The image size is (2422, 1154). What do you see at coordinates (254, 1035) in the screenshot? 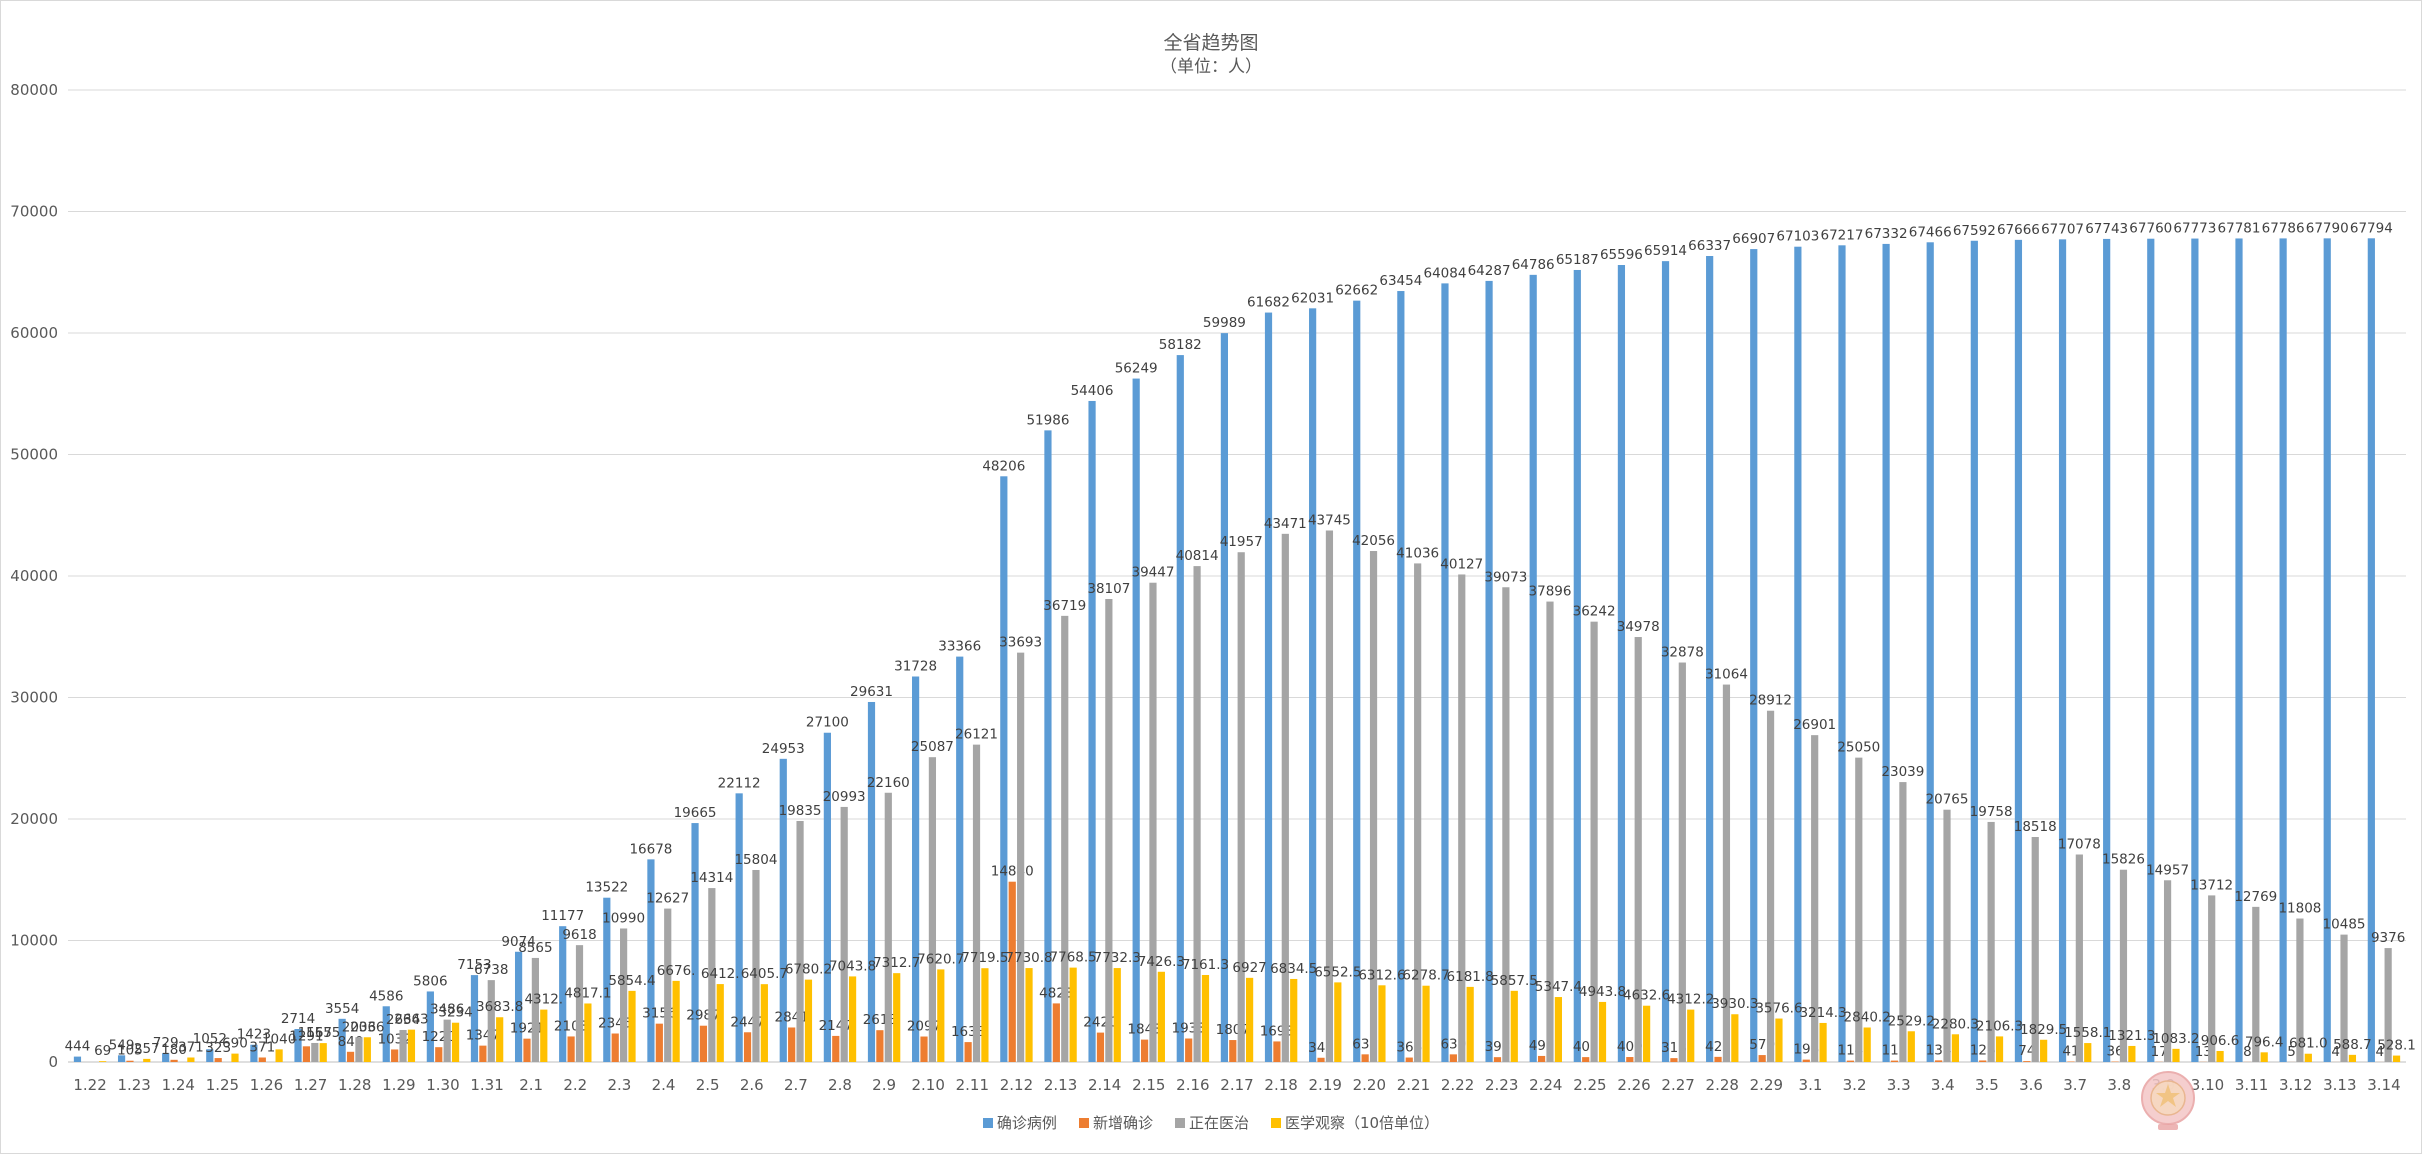
I see `data-label: 1423` at bounding box center [254, 1035].